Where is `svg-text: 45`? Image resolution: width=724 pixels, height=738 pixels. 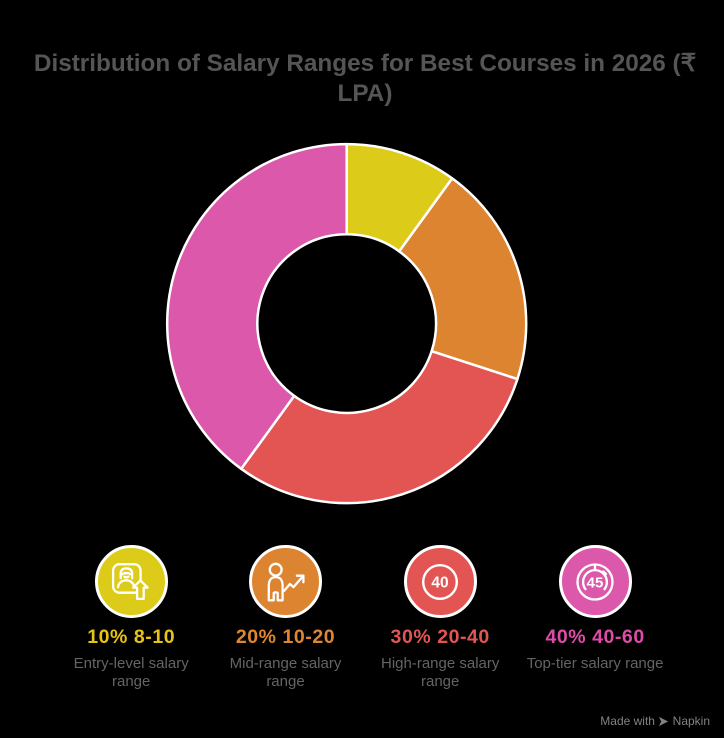 svg-text: 45 is located at coordinates (595, 582).